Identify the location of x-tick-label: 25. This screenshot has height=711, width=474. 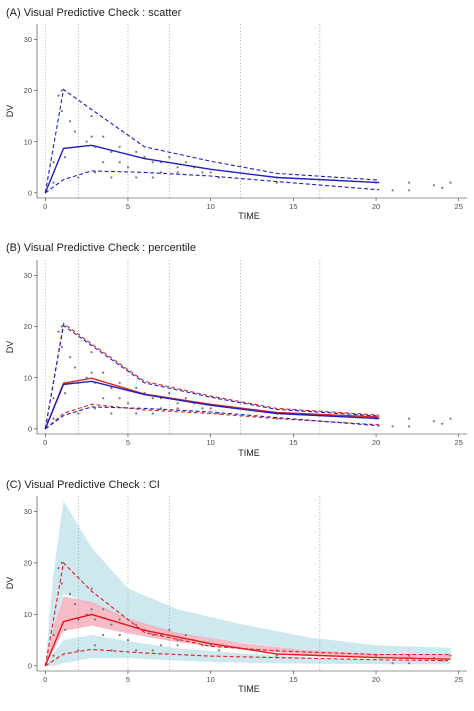
(459, 442).